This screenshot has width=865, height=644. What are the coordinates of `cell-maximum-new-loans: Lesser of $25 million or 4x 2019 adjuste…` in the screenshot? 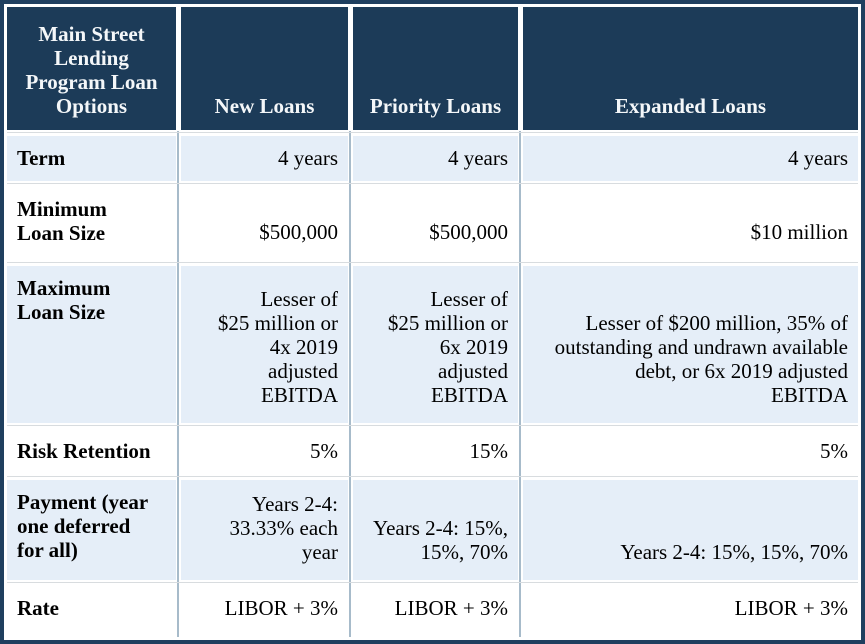 It's located at (264, 344).